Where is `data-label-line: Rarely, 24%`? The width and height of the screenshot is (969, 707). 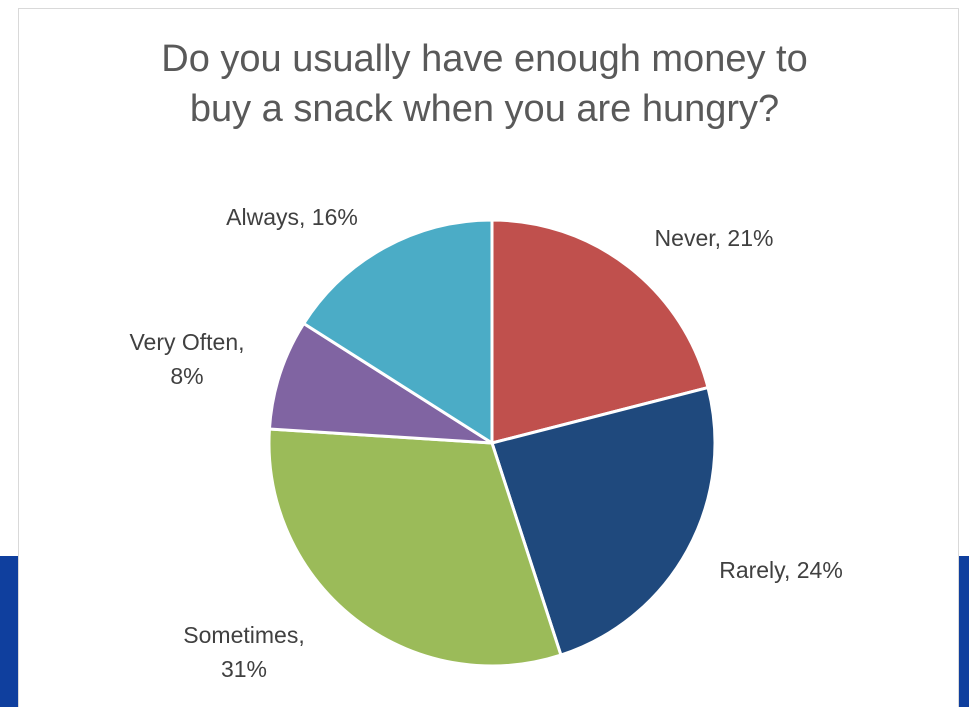
data-label-line: Rarely, 24% is located at coordinates (781, 570).